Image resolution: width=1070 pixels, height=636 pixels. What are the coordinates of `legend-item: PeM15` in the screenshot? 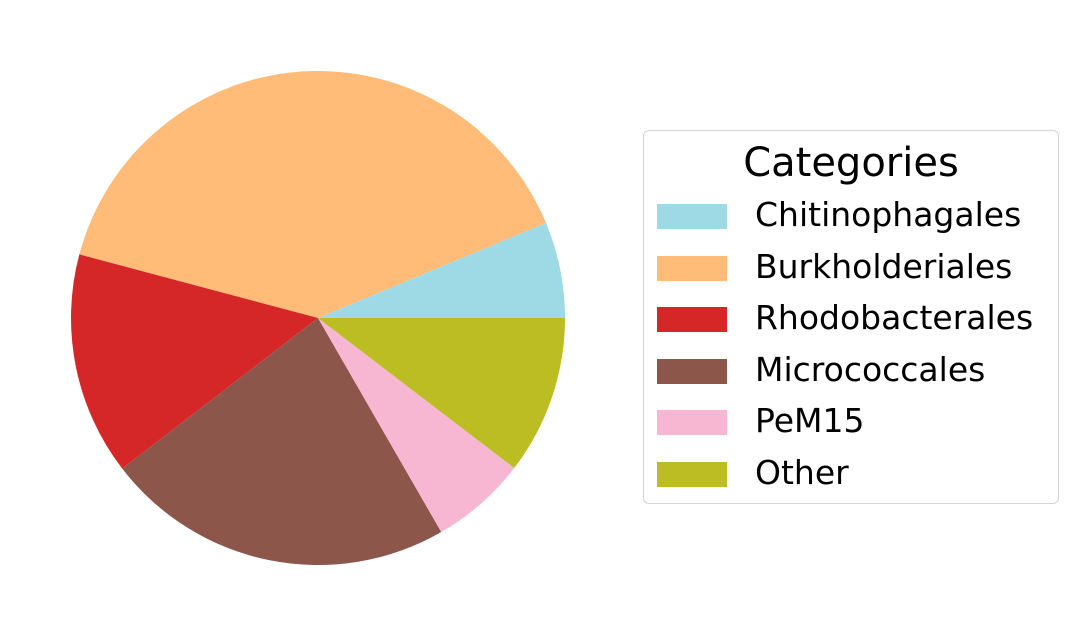 It's located at (851, 421).